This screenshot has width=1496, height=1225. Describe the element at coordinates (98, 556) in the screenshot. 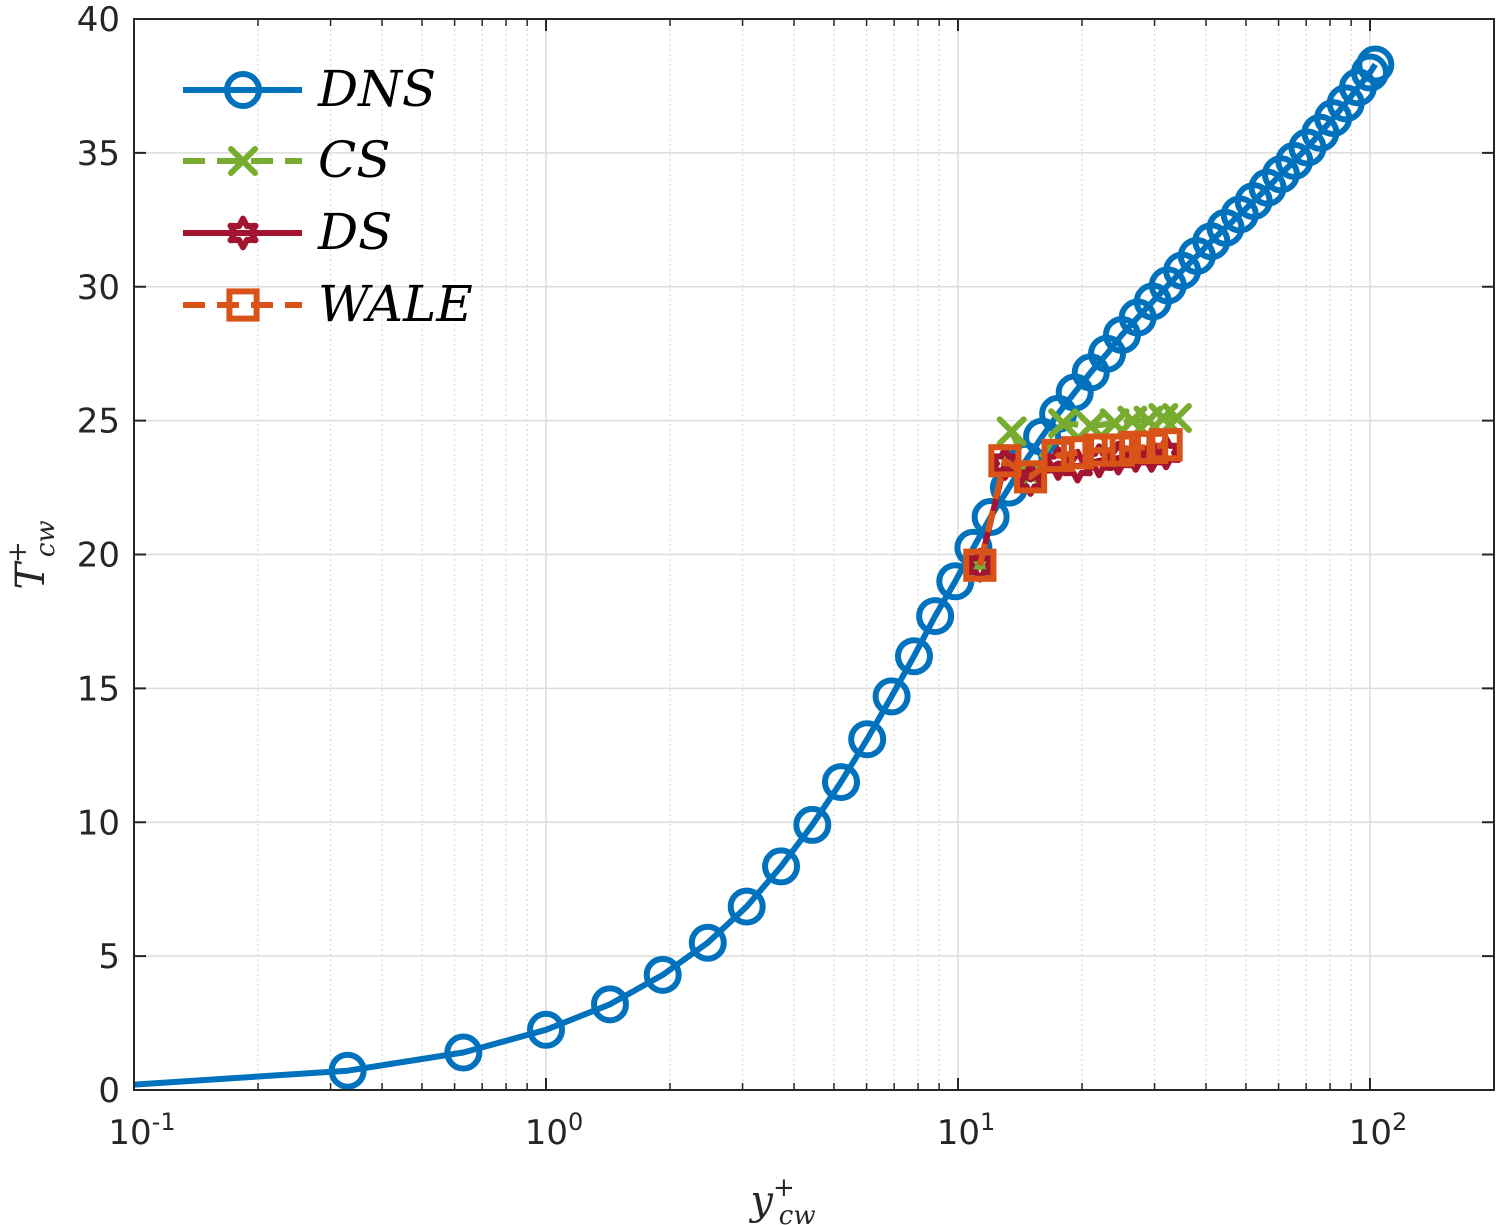

I see `y-tick-label: 20` at that location.